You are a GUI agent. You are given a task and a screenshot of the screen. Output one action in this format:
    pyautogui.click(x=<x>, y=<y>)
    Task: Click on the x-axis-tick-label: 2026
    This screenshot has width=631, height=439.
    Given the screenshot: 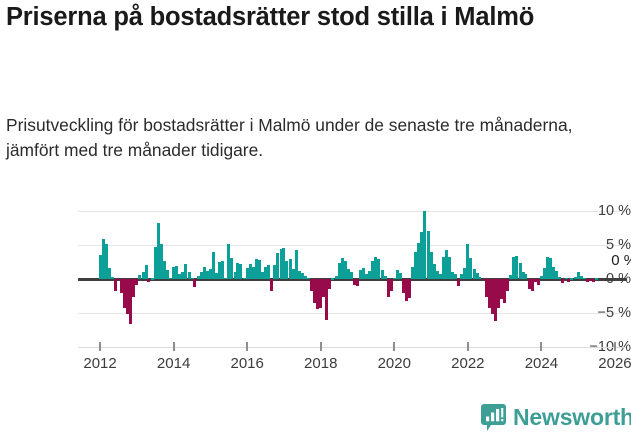 What is the action you would take?
    pyautogui.click(x=614, y=363)
    